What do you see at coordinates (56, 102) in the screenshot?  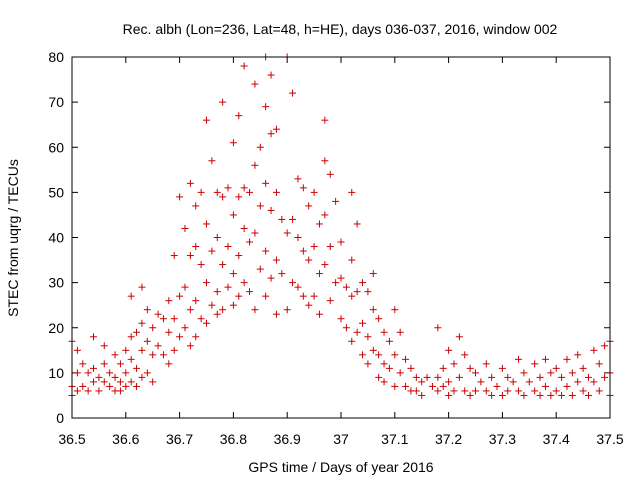 I see `y-tick-label: 70` at bounding box center [56, 102].